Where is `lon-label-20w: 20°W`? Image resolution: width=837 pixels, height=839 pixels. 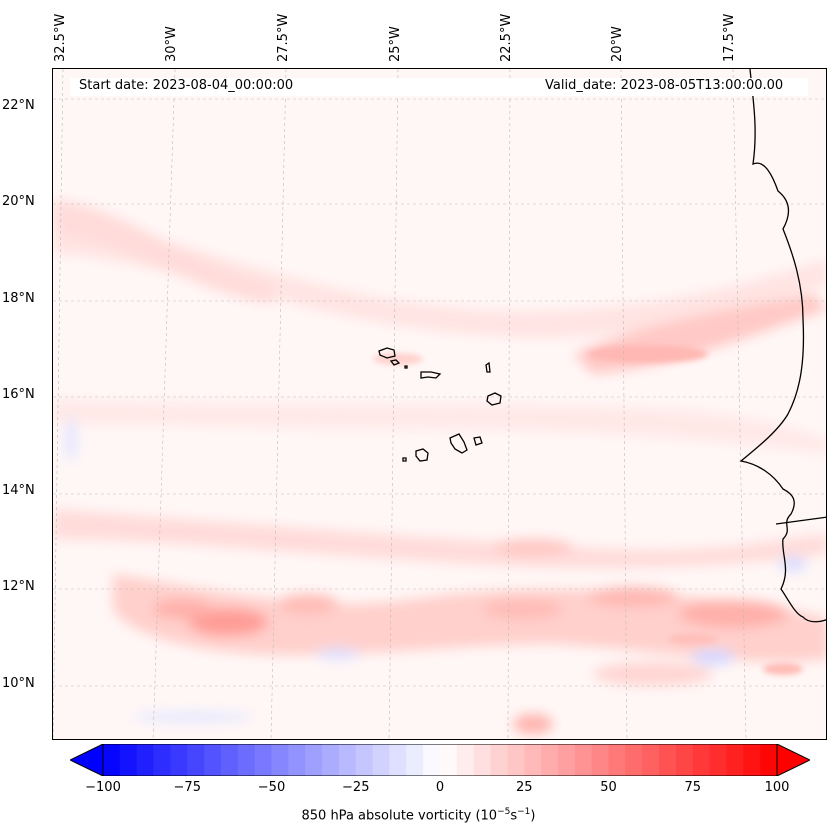
lon-label-20w: 20°W is located at coordinates (617, 44).